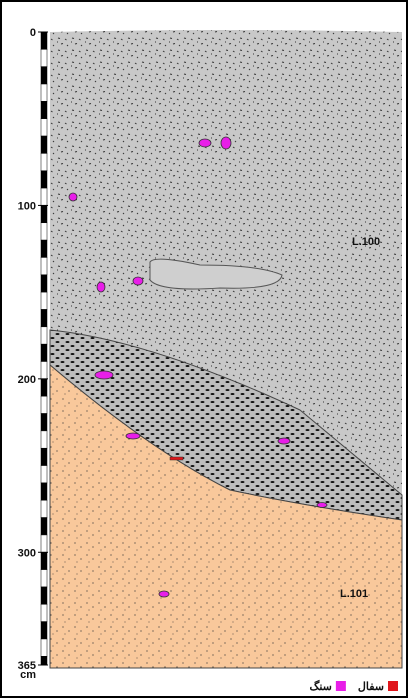  Describe the element at coordinates (353, 686) in the screenshot. I see `legend: سفال سنگ` at that location.